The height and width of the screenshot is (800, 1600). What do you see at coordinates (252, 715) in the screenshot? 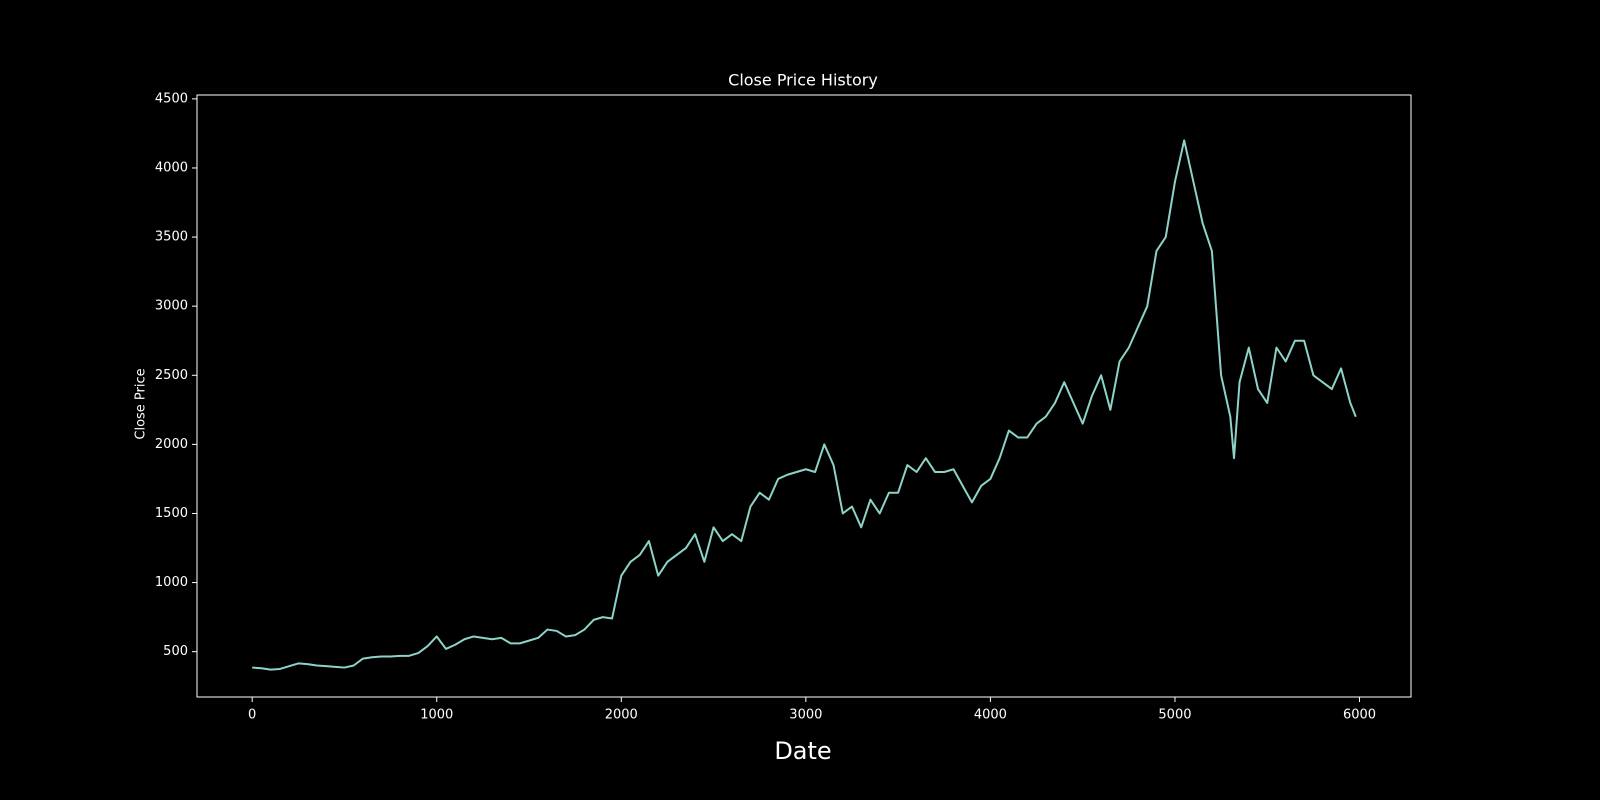
I see `x-tick-label: 0` at bounding box center [252, 715].